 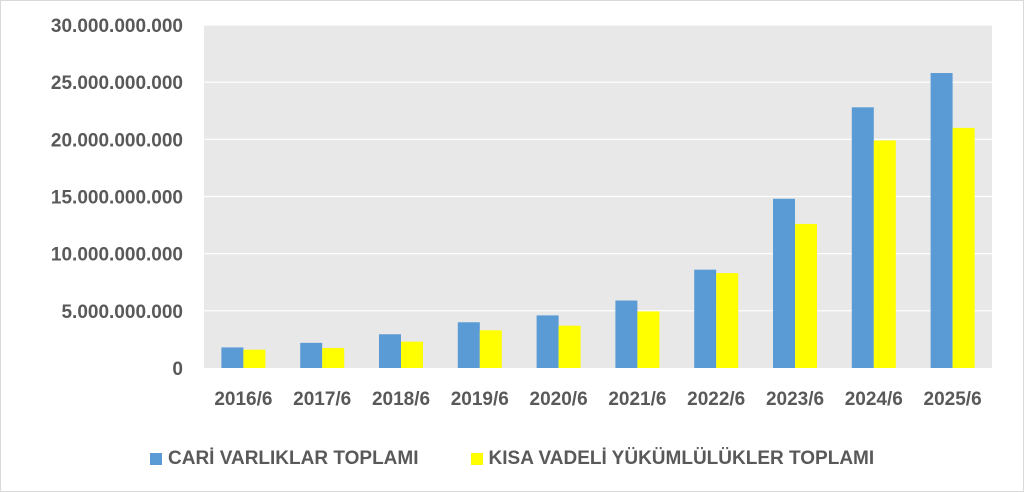 What do you see at coordinates (626, 334) in the screenshot?
I see `bar-cari-2021/6` at bounding box center [626, 334].